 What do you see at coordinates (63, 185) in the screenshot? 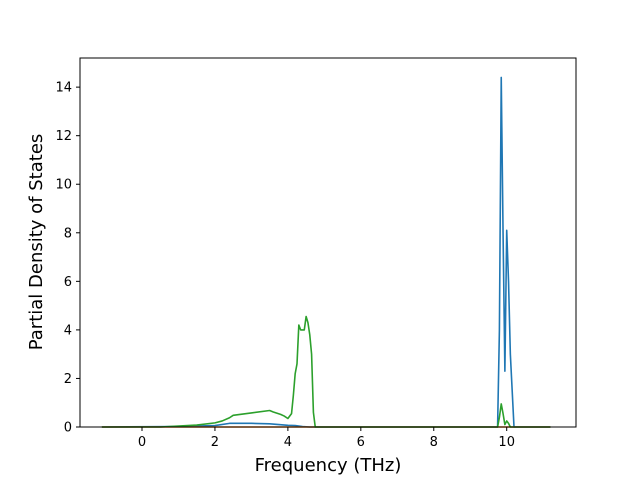
I see `y-tick-label: 10` at bounding box center [63, 185].